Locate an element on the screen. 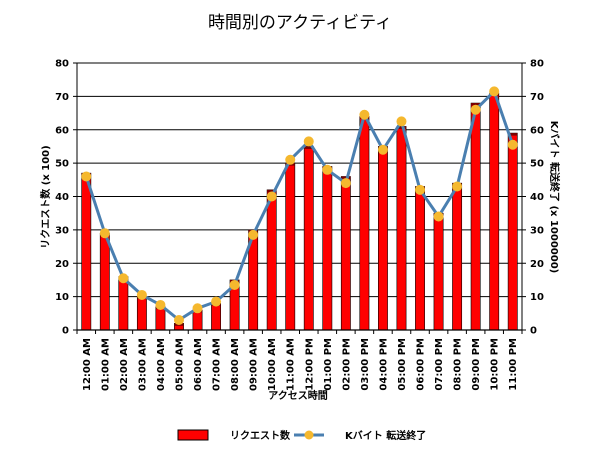 Image resolution: width=600 pixels, height=450 pixels. x-tick-label: 01:00 PM is located at coordinates (328, 364).